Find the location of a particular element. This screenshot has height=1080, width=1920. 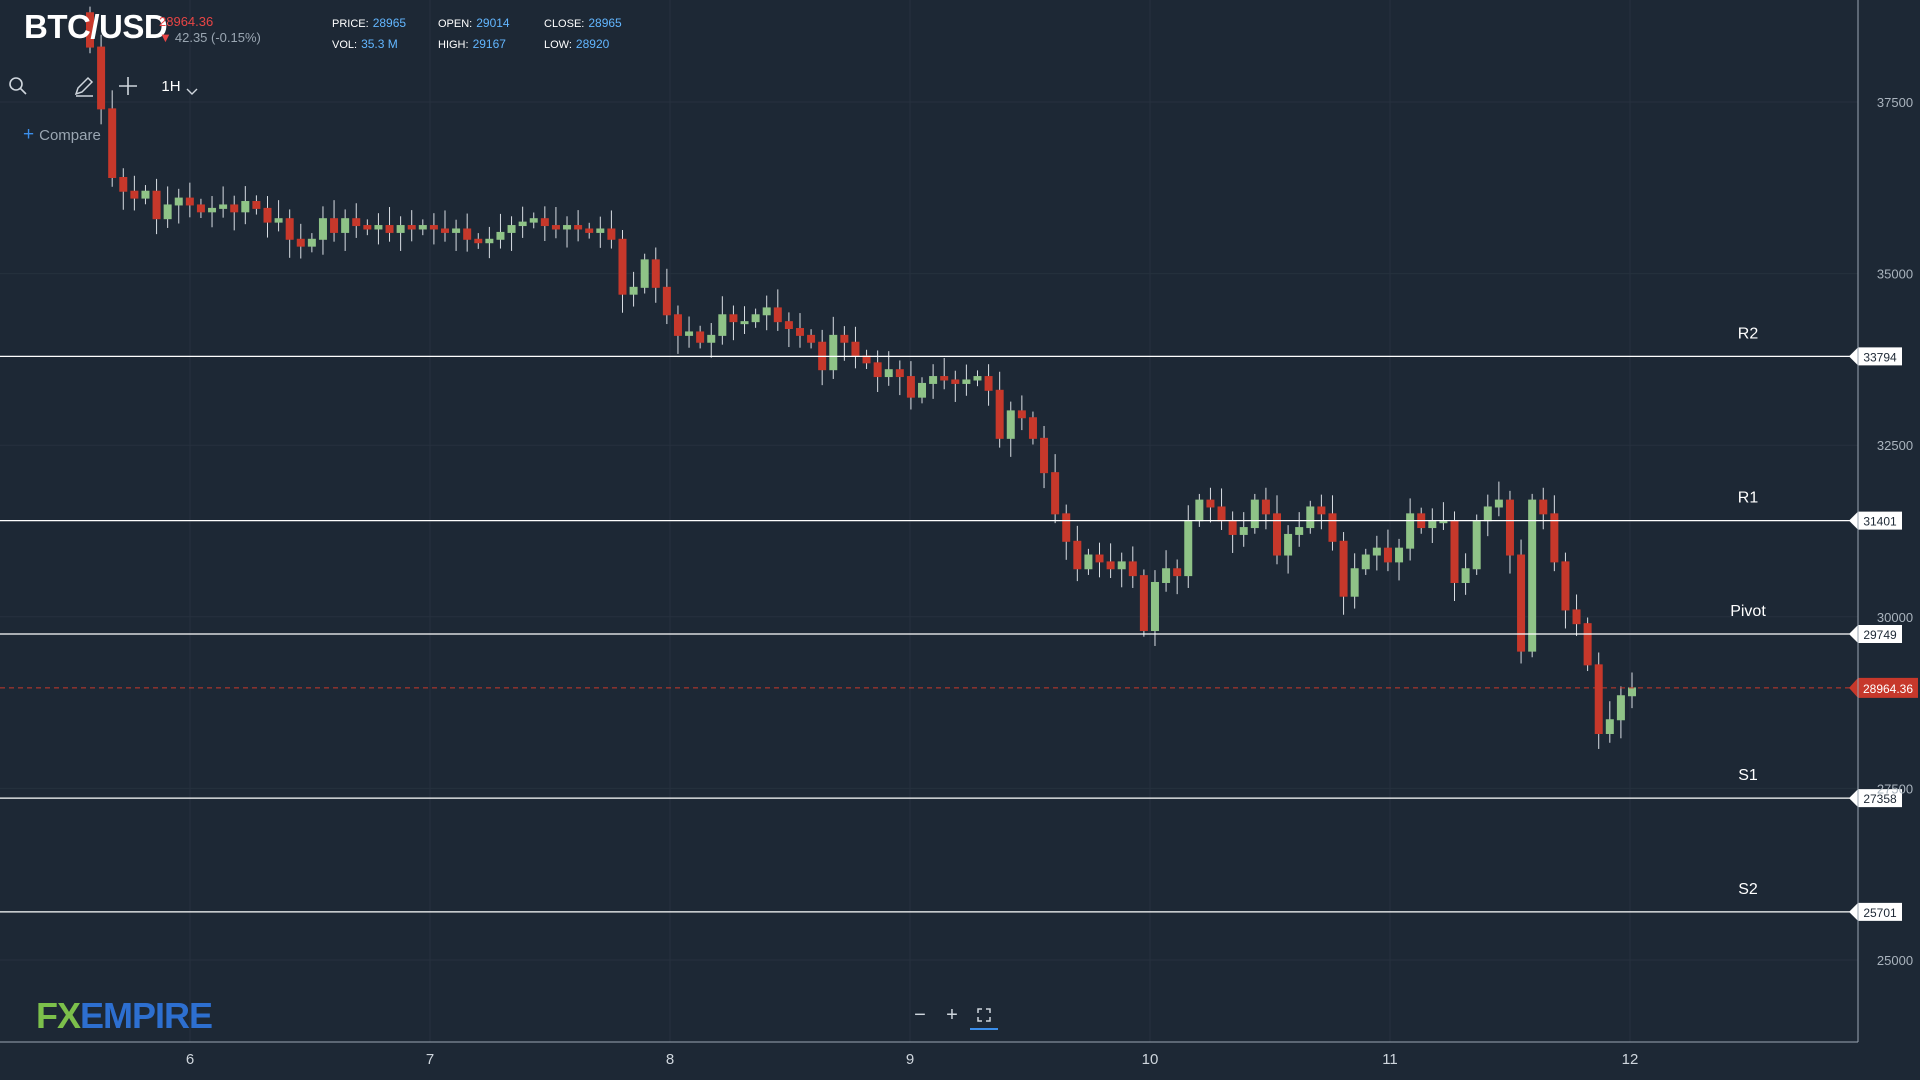

fullscreen-button is located at coordinates (984, 1016).